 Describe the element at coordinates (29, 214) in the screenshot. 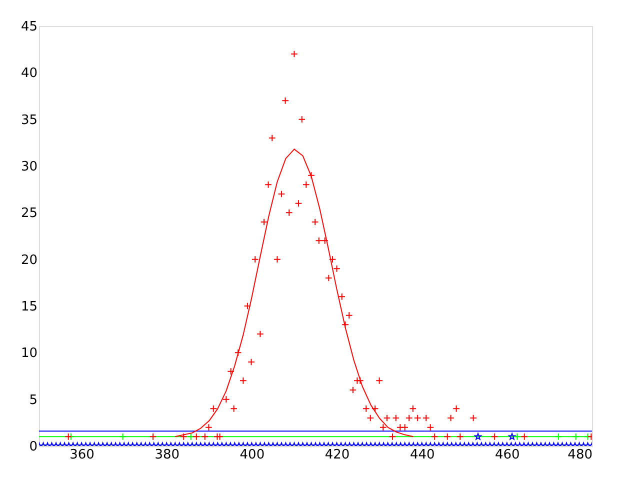

I see `y-tick-label: 25` at that location.